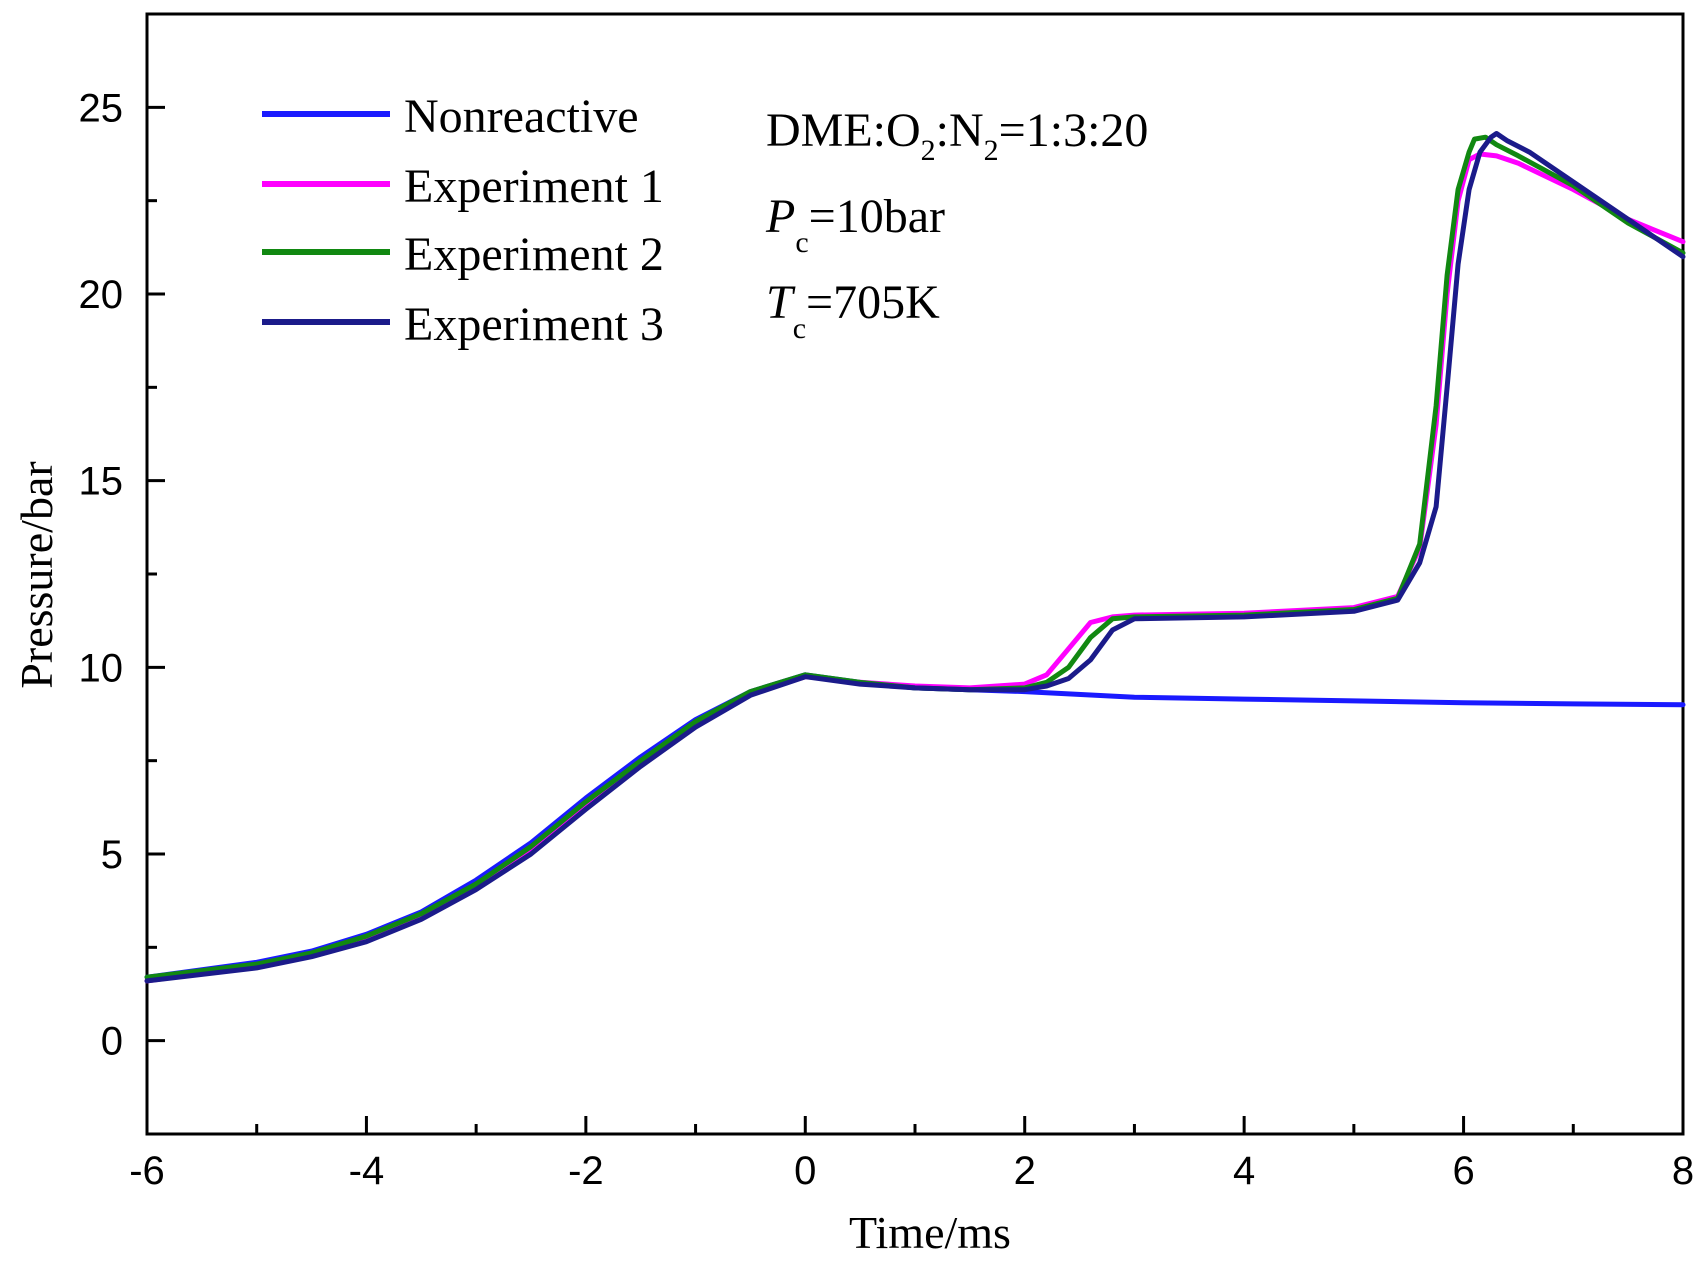 The width and height of the screenshot is (1699, 1283). What do you see at coordinates (101, 108) in the screenshot?
I see `y-tick-label: 25` at bounding box center [101, 108].